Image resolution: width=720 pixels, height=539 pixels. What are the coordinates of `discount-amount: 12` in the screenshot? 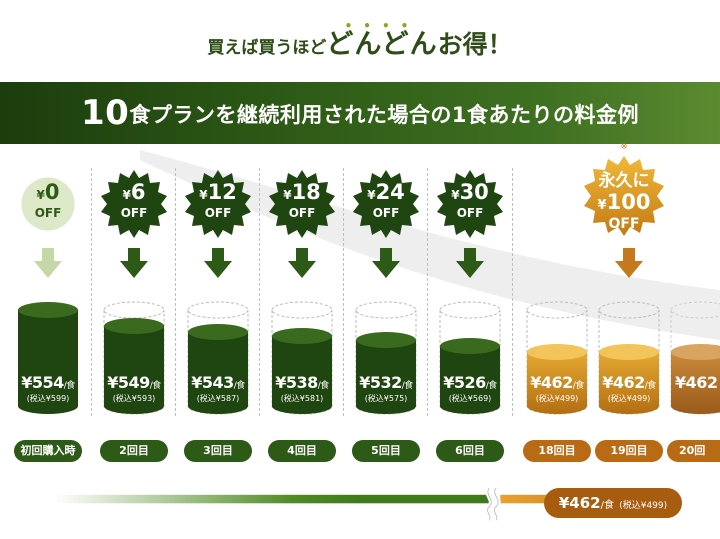 It's located at (222, 192).